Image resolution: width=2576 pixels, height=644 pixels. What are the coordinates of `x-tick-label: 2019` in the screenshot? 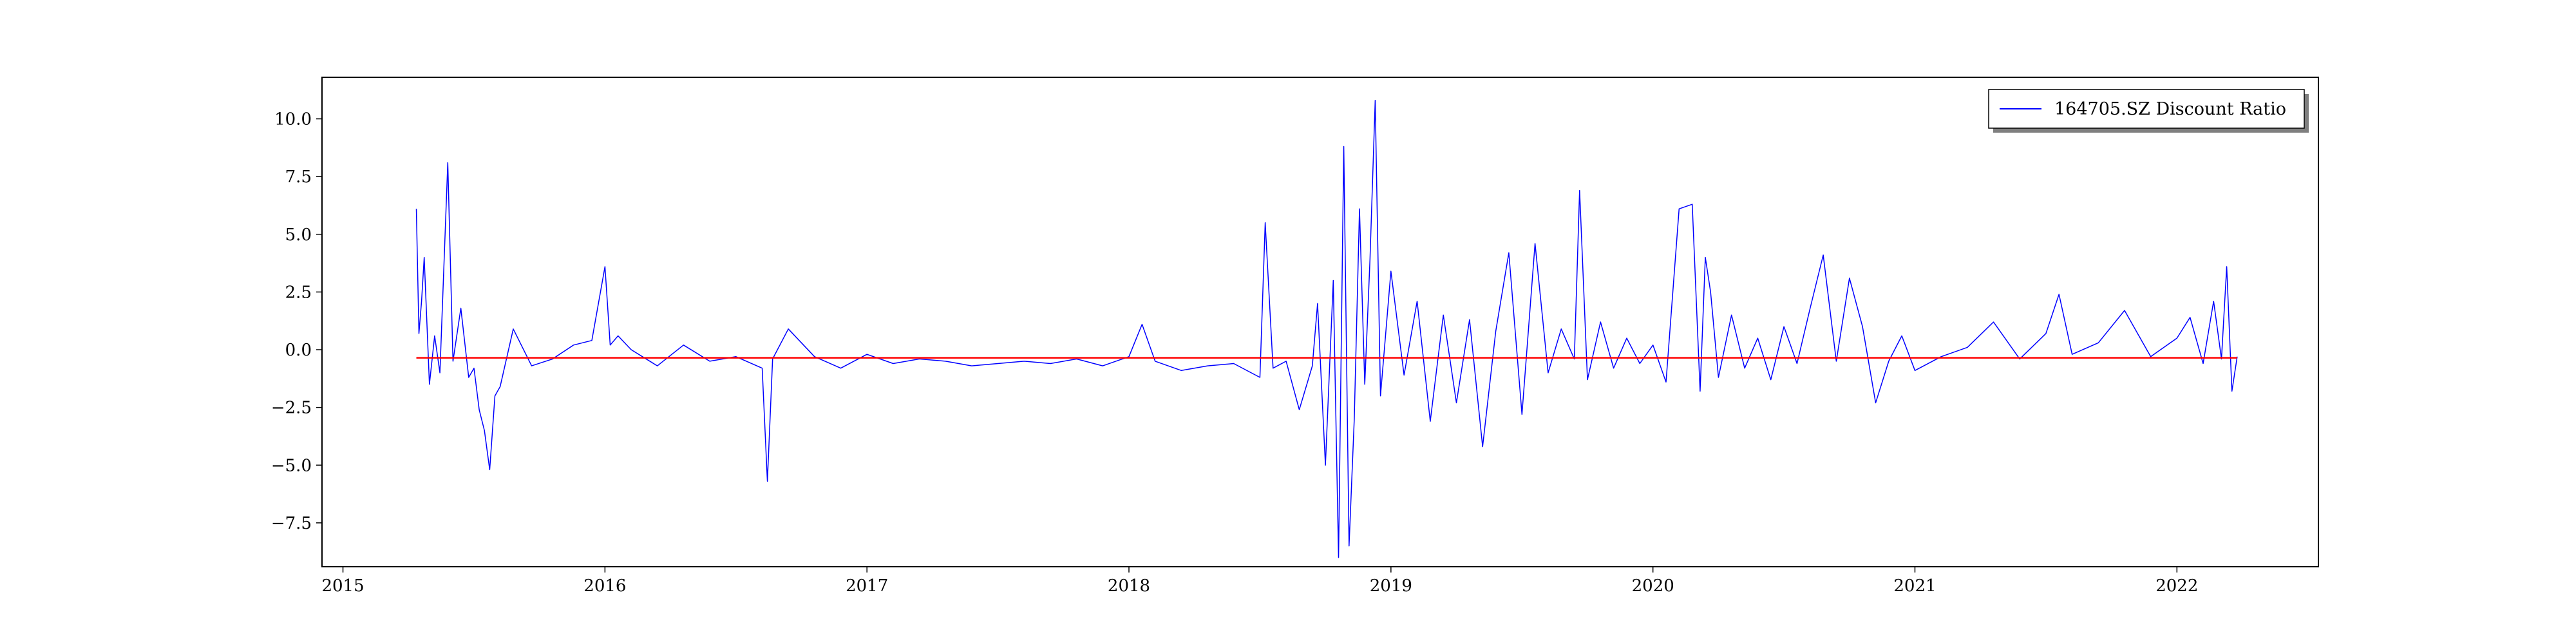 It's located at (1391, 586).